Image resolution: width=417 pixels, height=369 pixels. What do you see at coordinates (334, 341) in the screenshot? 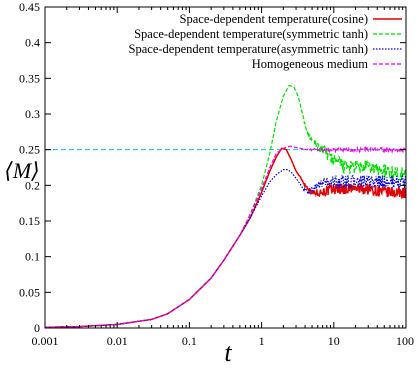
I see `x-tick-label: 10` at bounding box center [334, 341].